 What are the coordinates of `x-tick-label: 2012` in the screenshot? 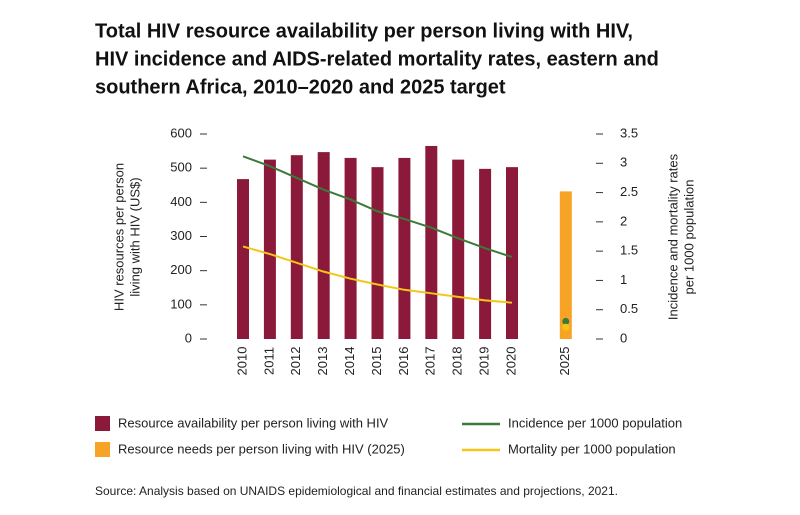 It's located at (295, 361).